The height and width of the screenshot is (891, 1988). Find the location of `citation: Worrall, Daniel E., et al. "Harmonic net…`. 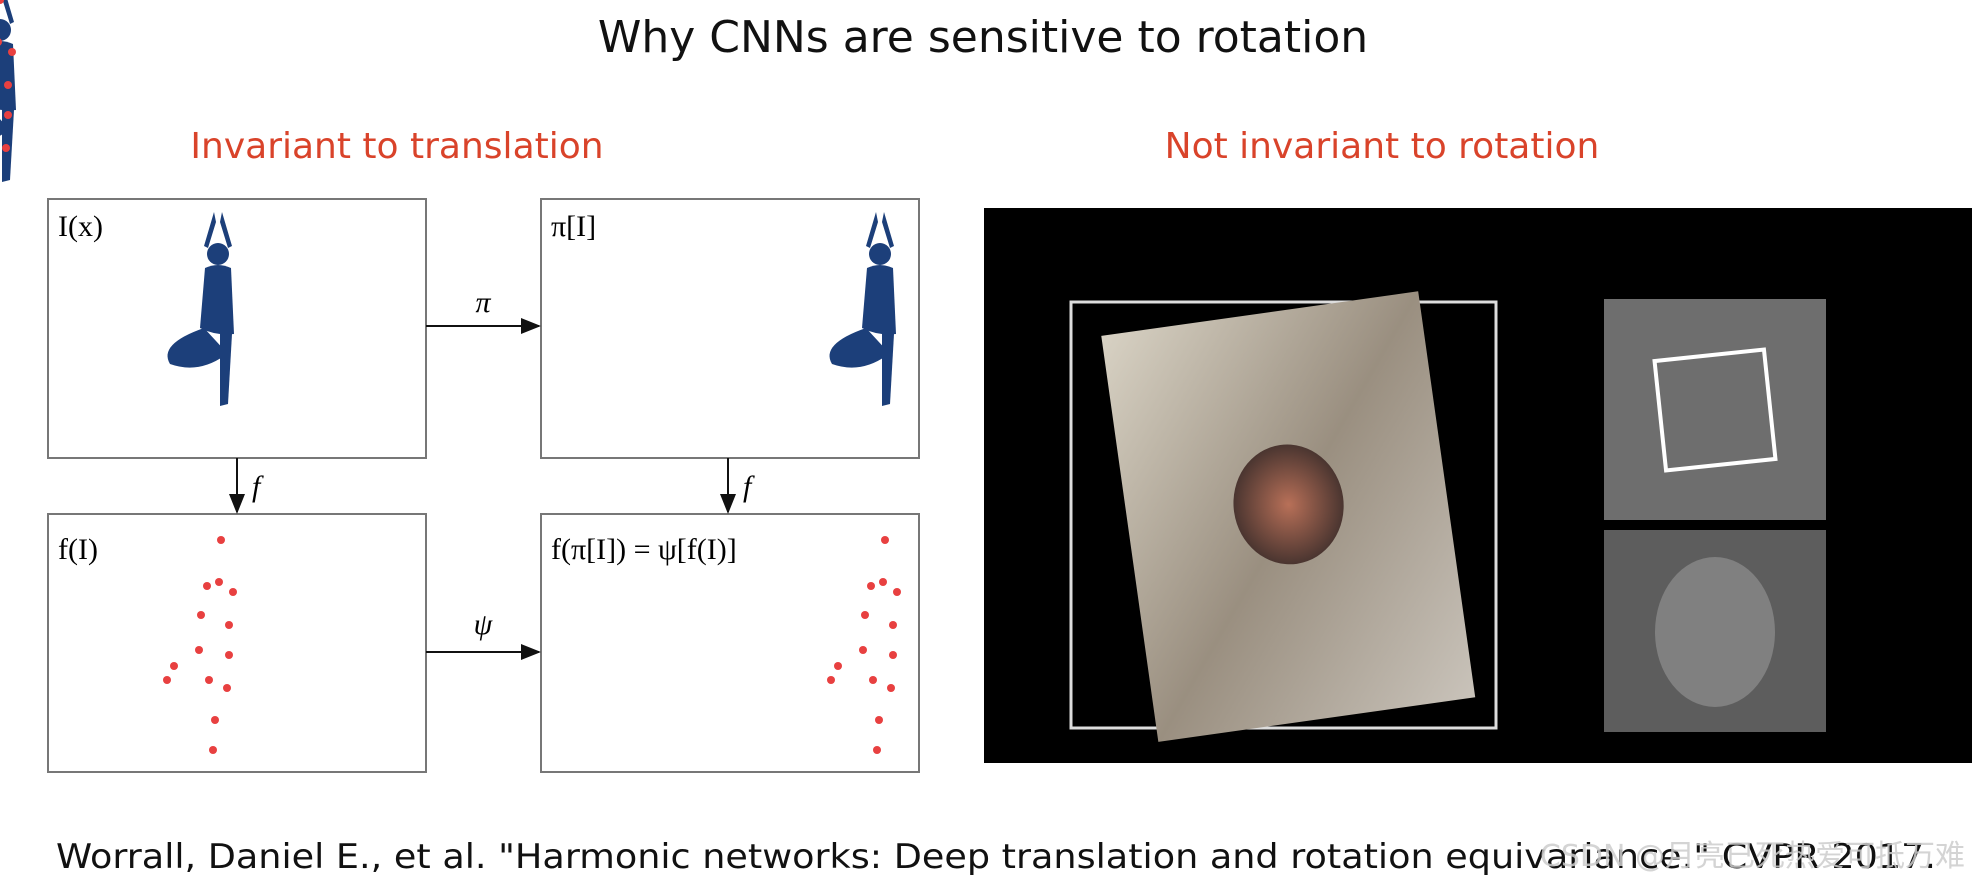

citation: Worrall, Daniel E., et al. "Harmonic net… is located at coordinates (996, 857).